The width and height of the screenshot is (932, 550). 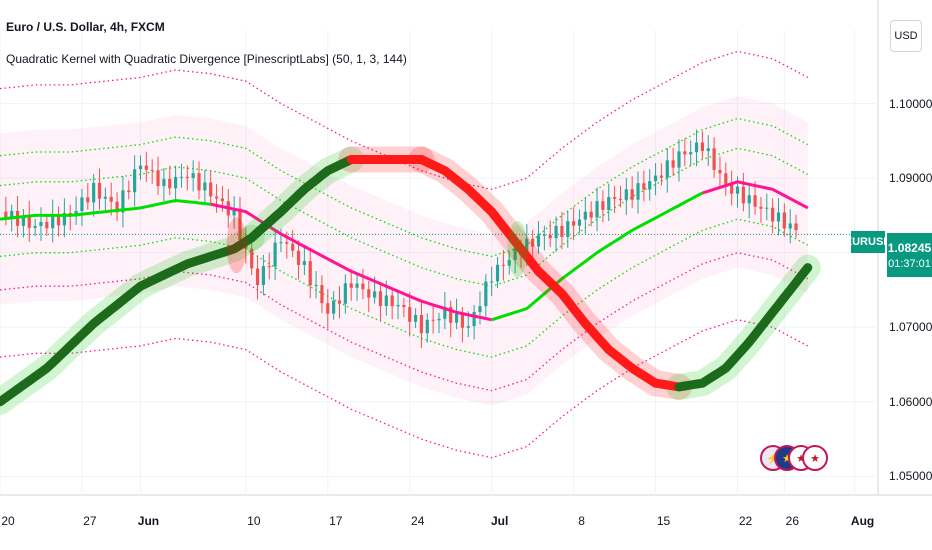 What do you see at coordinates (745, 521) in the screenshot?
I see `time-tick-label: 22` at bounding box center [745, 521].